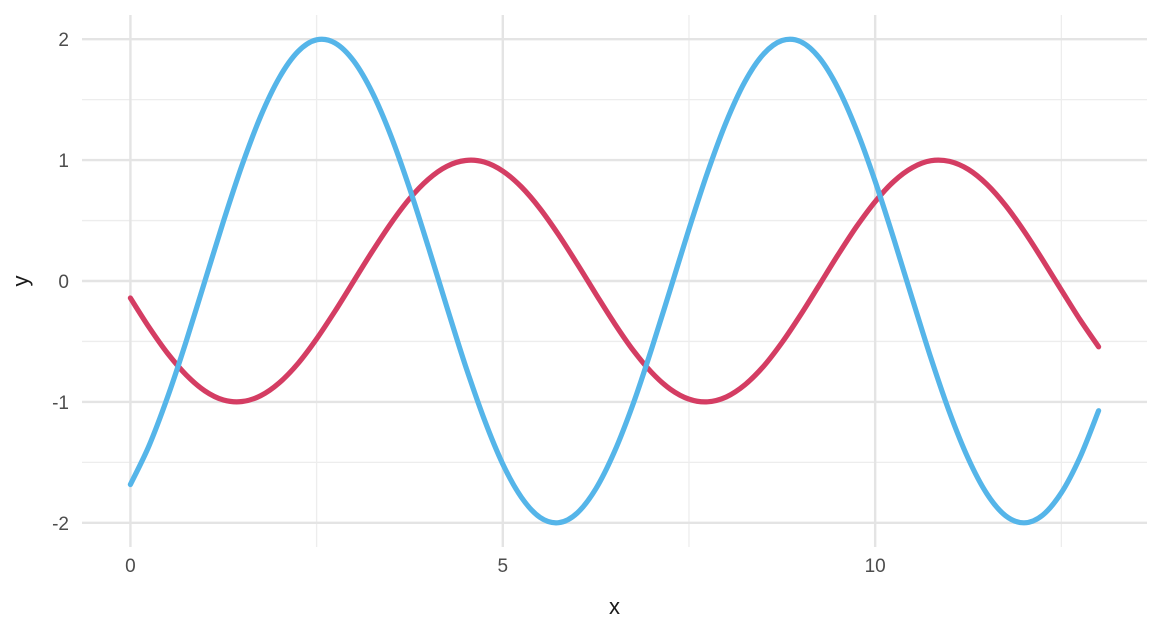 The height and width of the screenshot is (638, 1152). I want to click on x-tick-label: 0, so click(130, 566).